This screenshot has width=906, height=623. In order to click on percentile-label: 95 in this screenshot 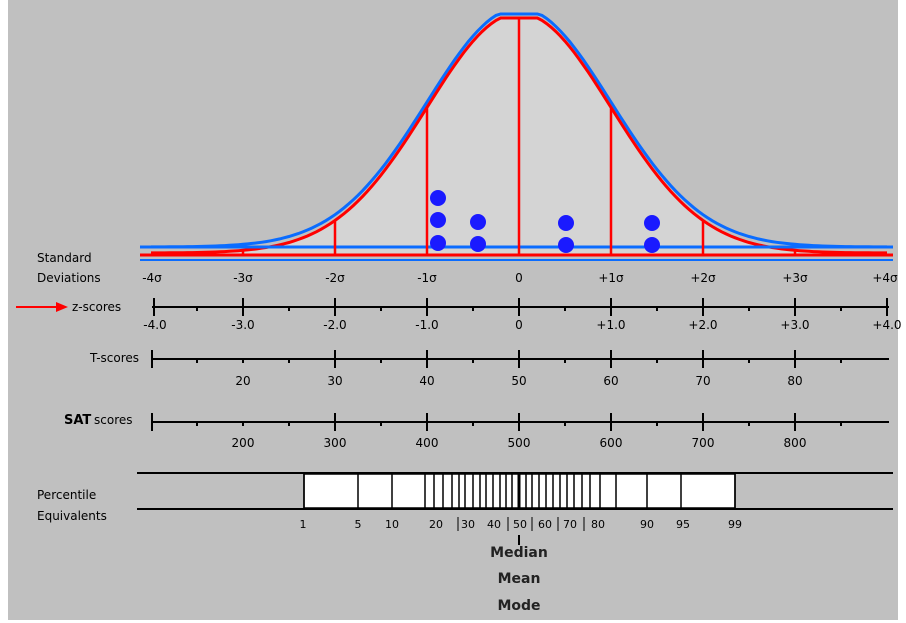, I will do `click(683, 524)`.